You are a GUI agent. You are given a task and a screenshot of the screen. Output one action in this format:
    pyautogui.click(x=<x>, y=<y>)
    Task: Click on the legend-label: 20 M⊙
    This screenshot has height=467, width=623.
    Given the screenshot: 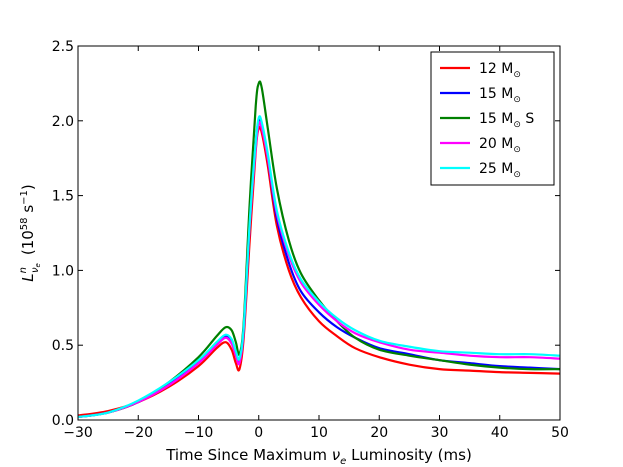 What is the action you would take?
    pyautogui.click(x=500, y=145)
    